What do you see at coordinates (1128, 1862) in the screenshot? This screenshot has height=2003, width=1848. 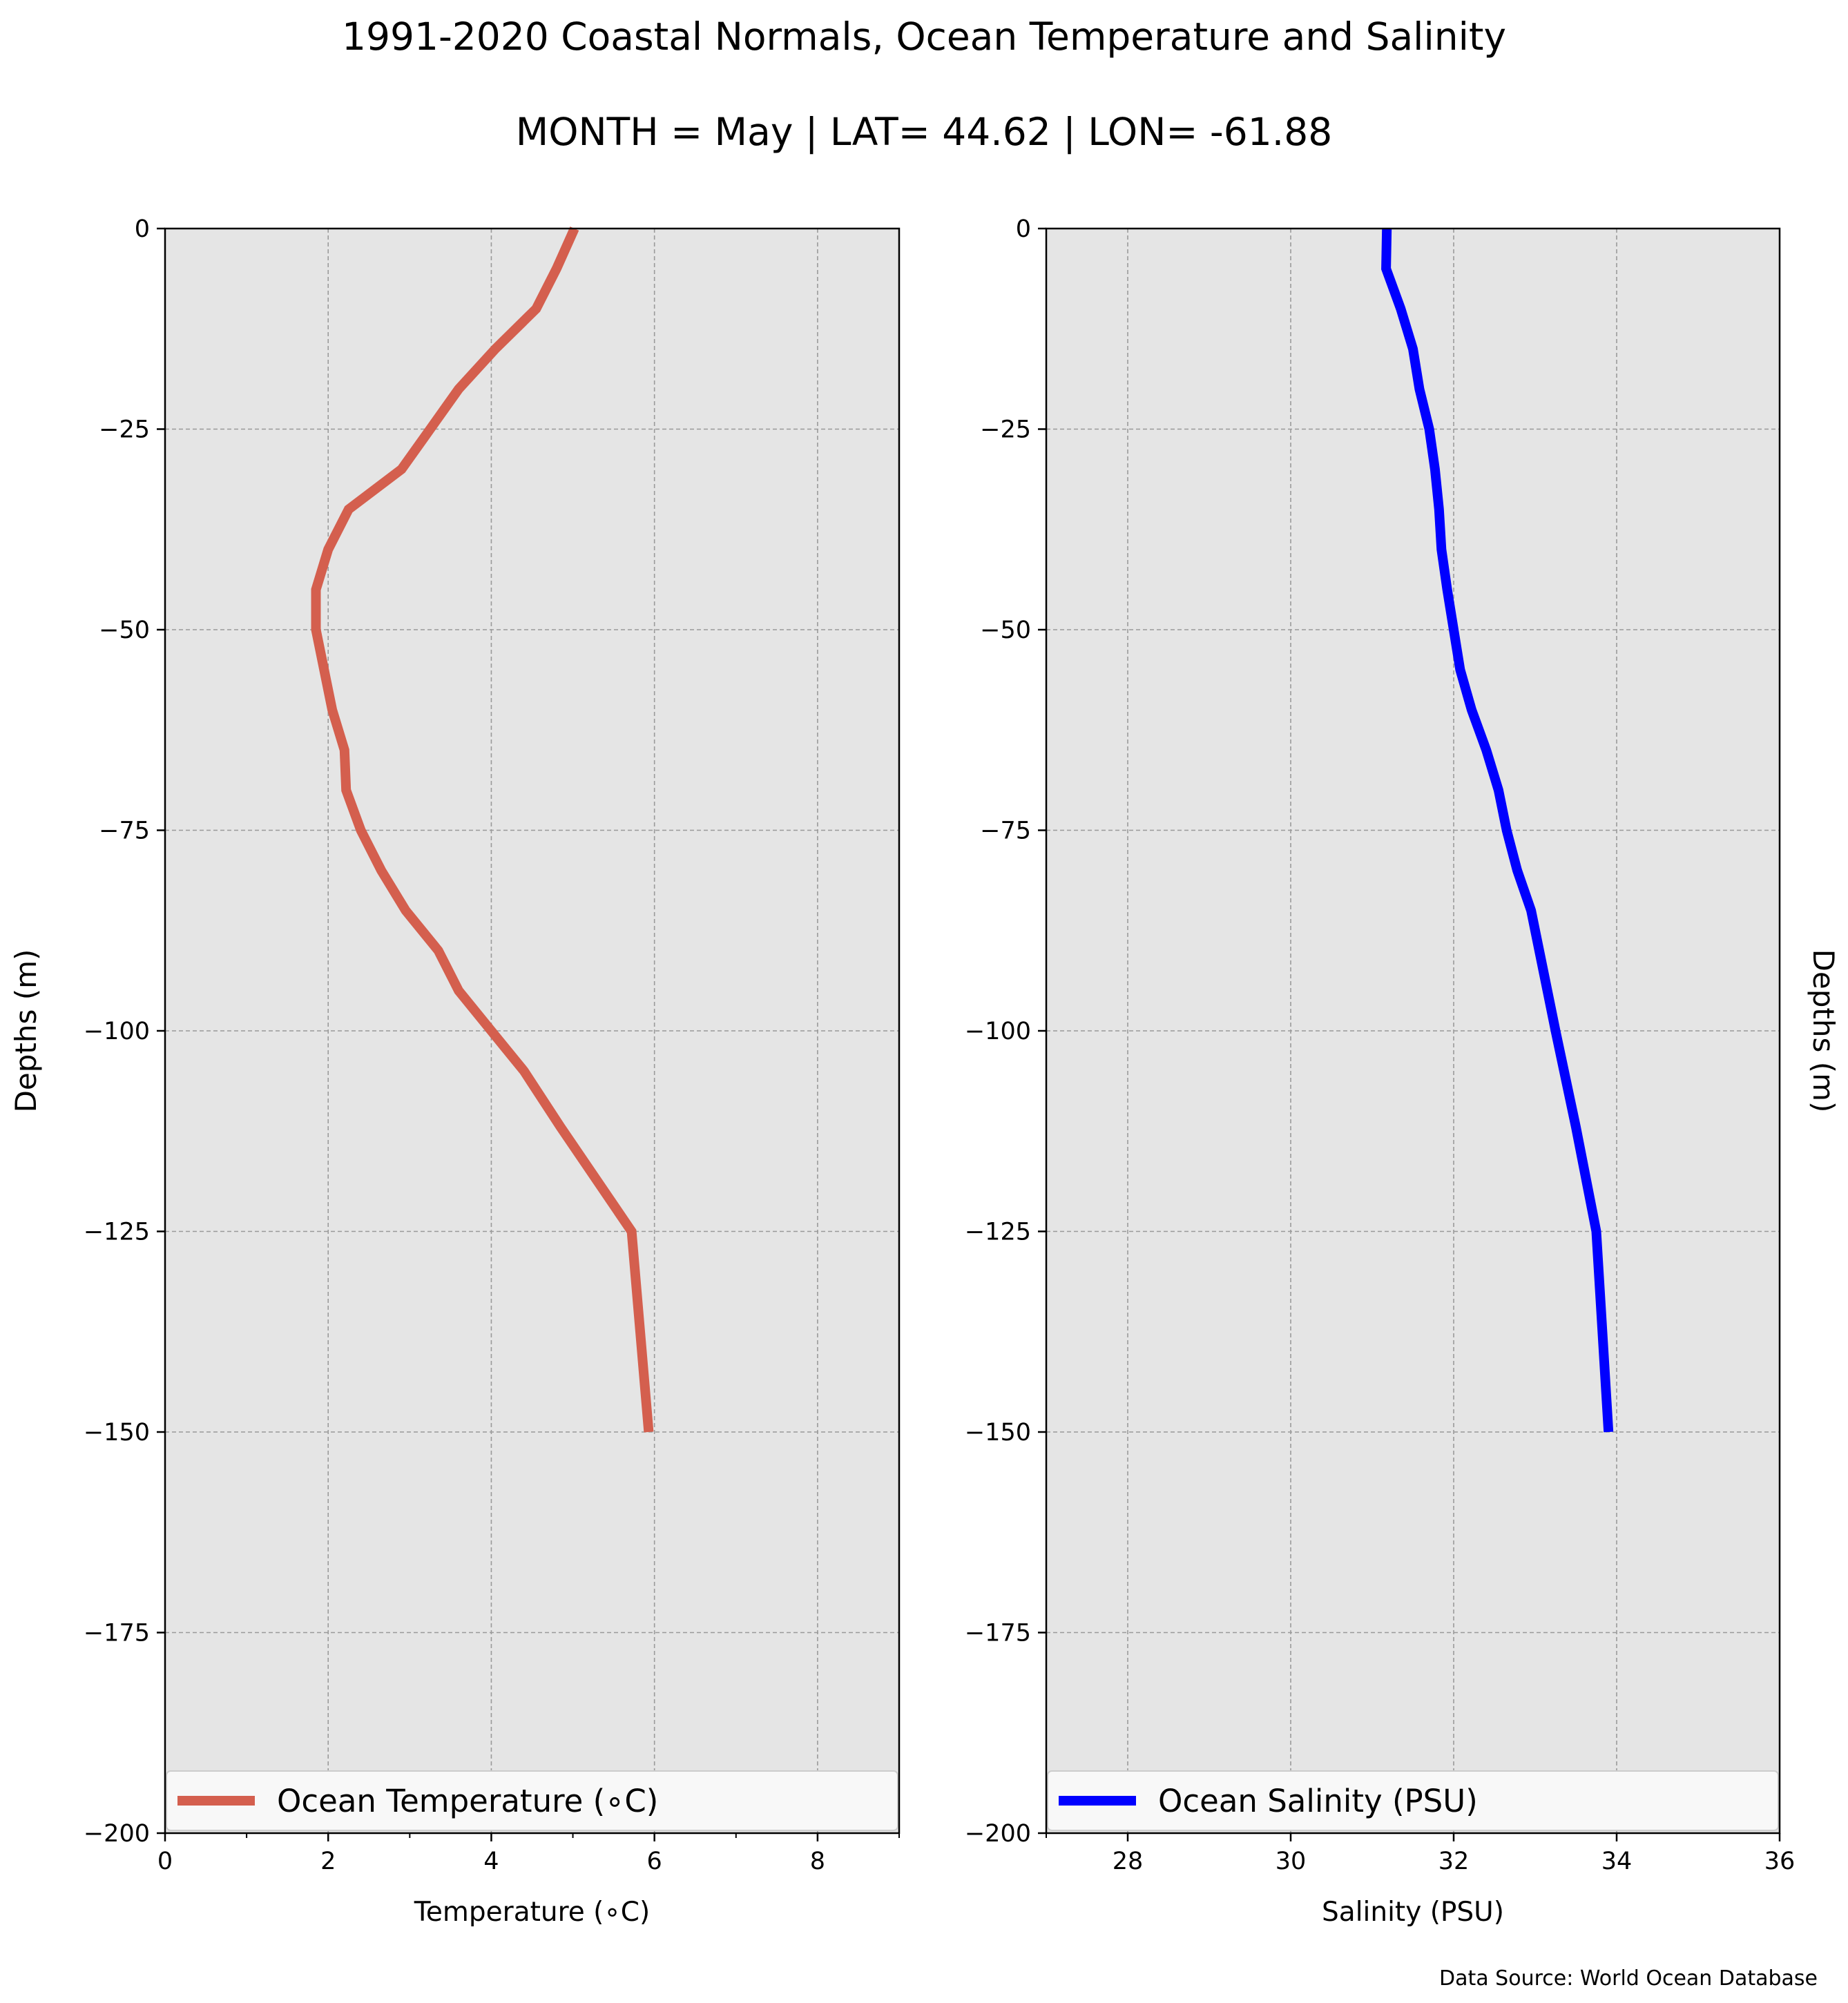 I see `x-tick-label: 28` at bounding box center [1128, 1862].